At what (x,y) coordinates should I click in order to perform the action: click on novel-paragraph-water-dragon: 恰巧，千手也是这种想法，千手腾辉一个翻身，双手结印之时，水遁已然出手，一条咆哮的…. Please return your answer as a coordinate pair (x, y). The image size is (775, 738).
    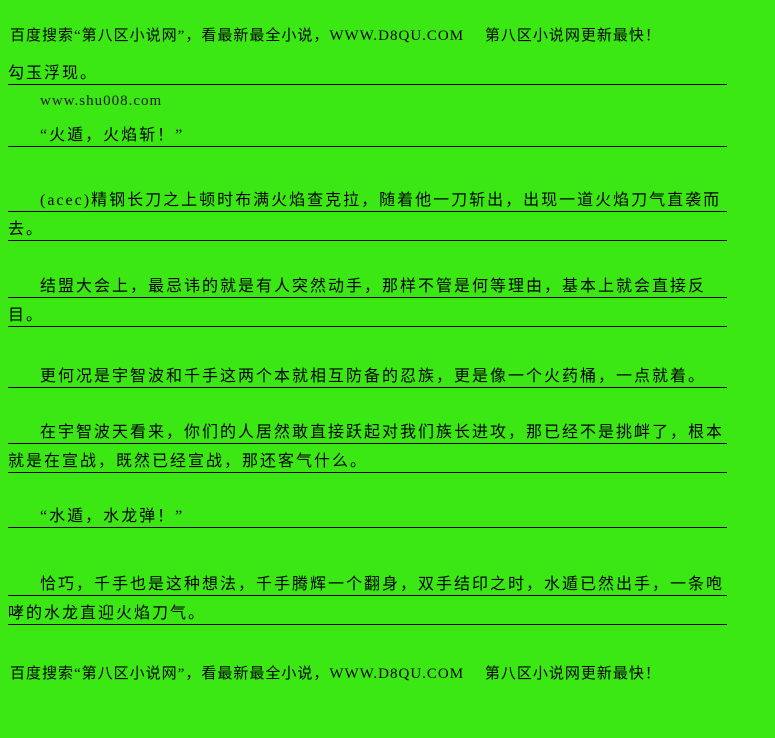
    Looking at the image, I should click on (367, 599).